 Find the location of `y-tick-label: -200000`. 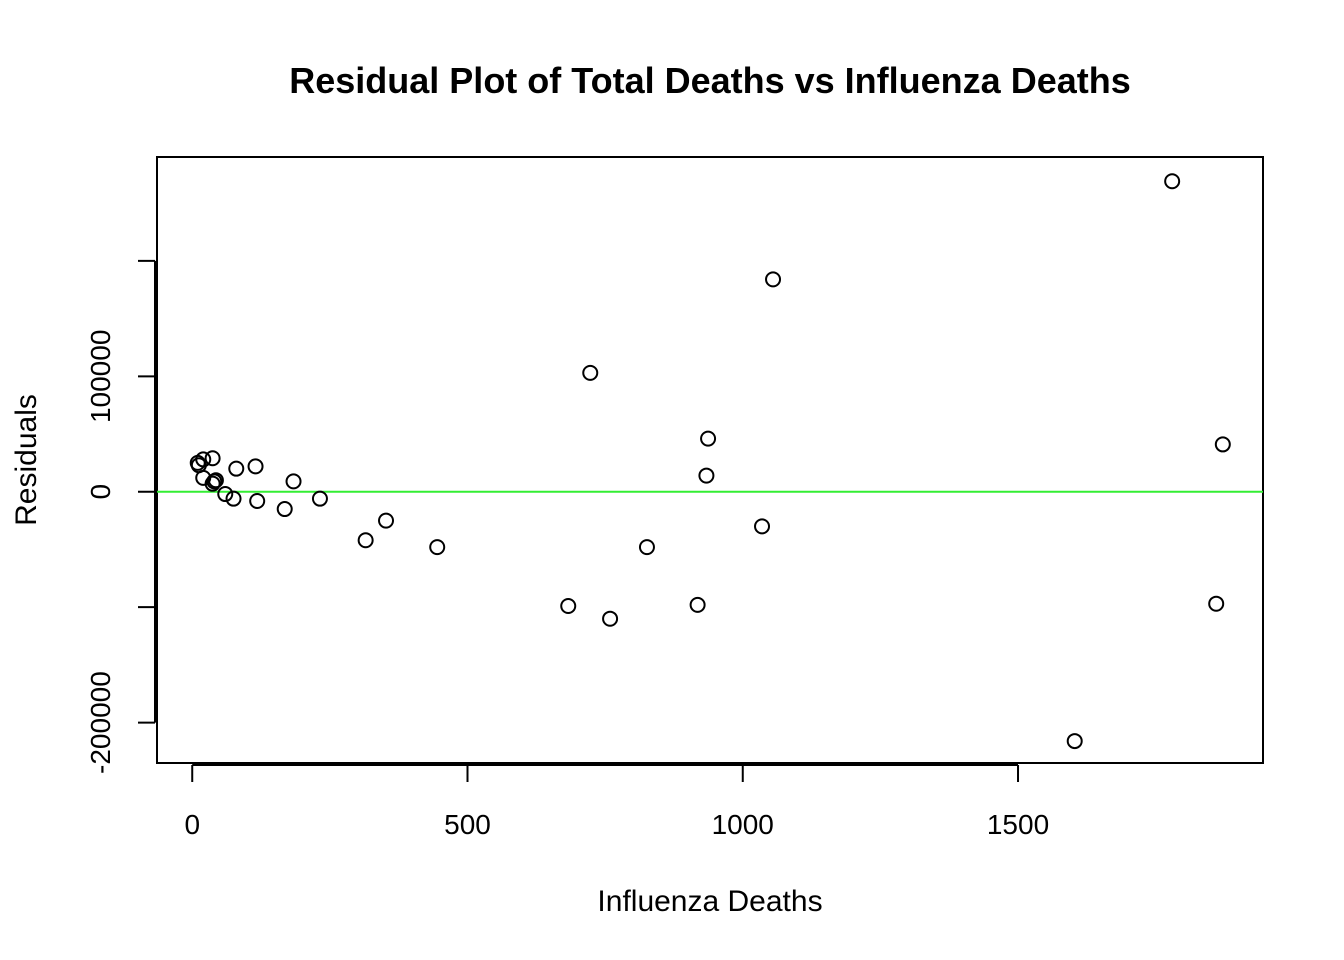

y-tick-label: -200000 is located at coordinates (100, 722).